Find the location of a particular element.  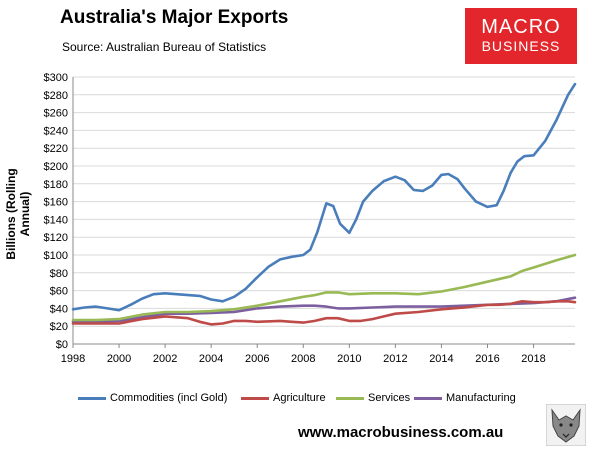

website-url: www.macrobusiness.com.au is located at coordinates (401, 432).